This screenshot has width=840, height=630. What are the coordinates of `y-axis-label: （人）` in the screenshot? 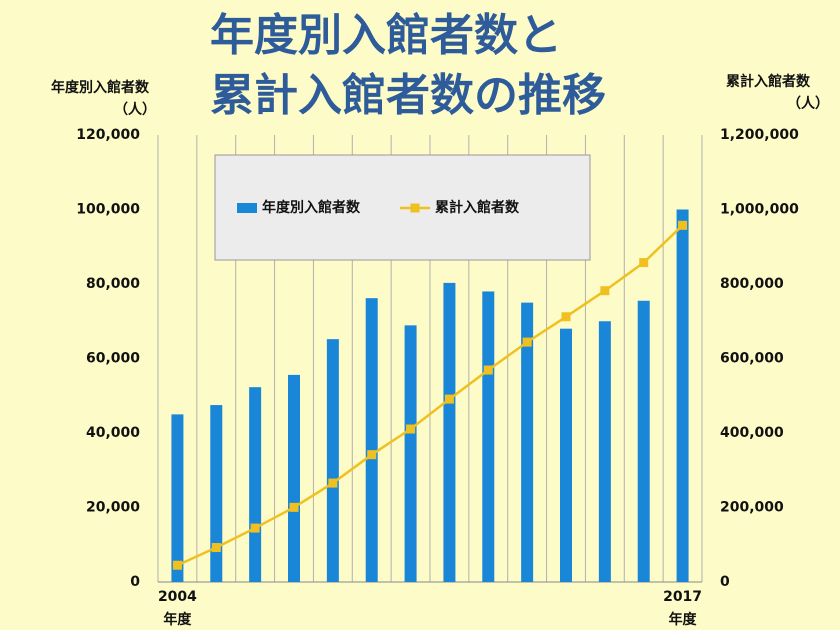 It's located at (135, 109).